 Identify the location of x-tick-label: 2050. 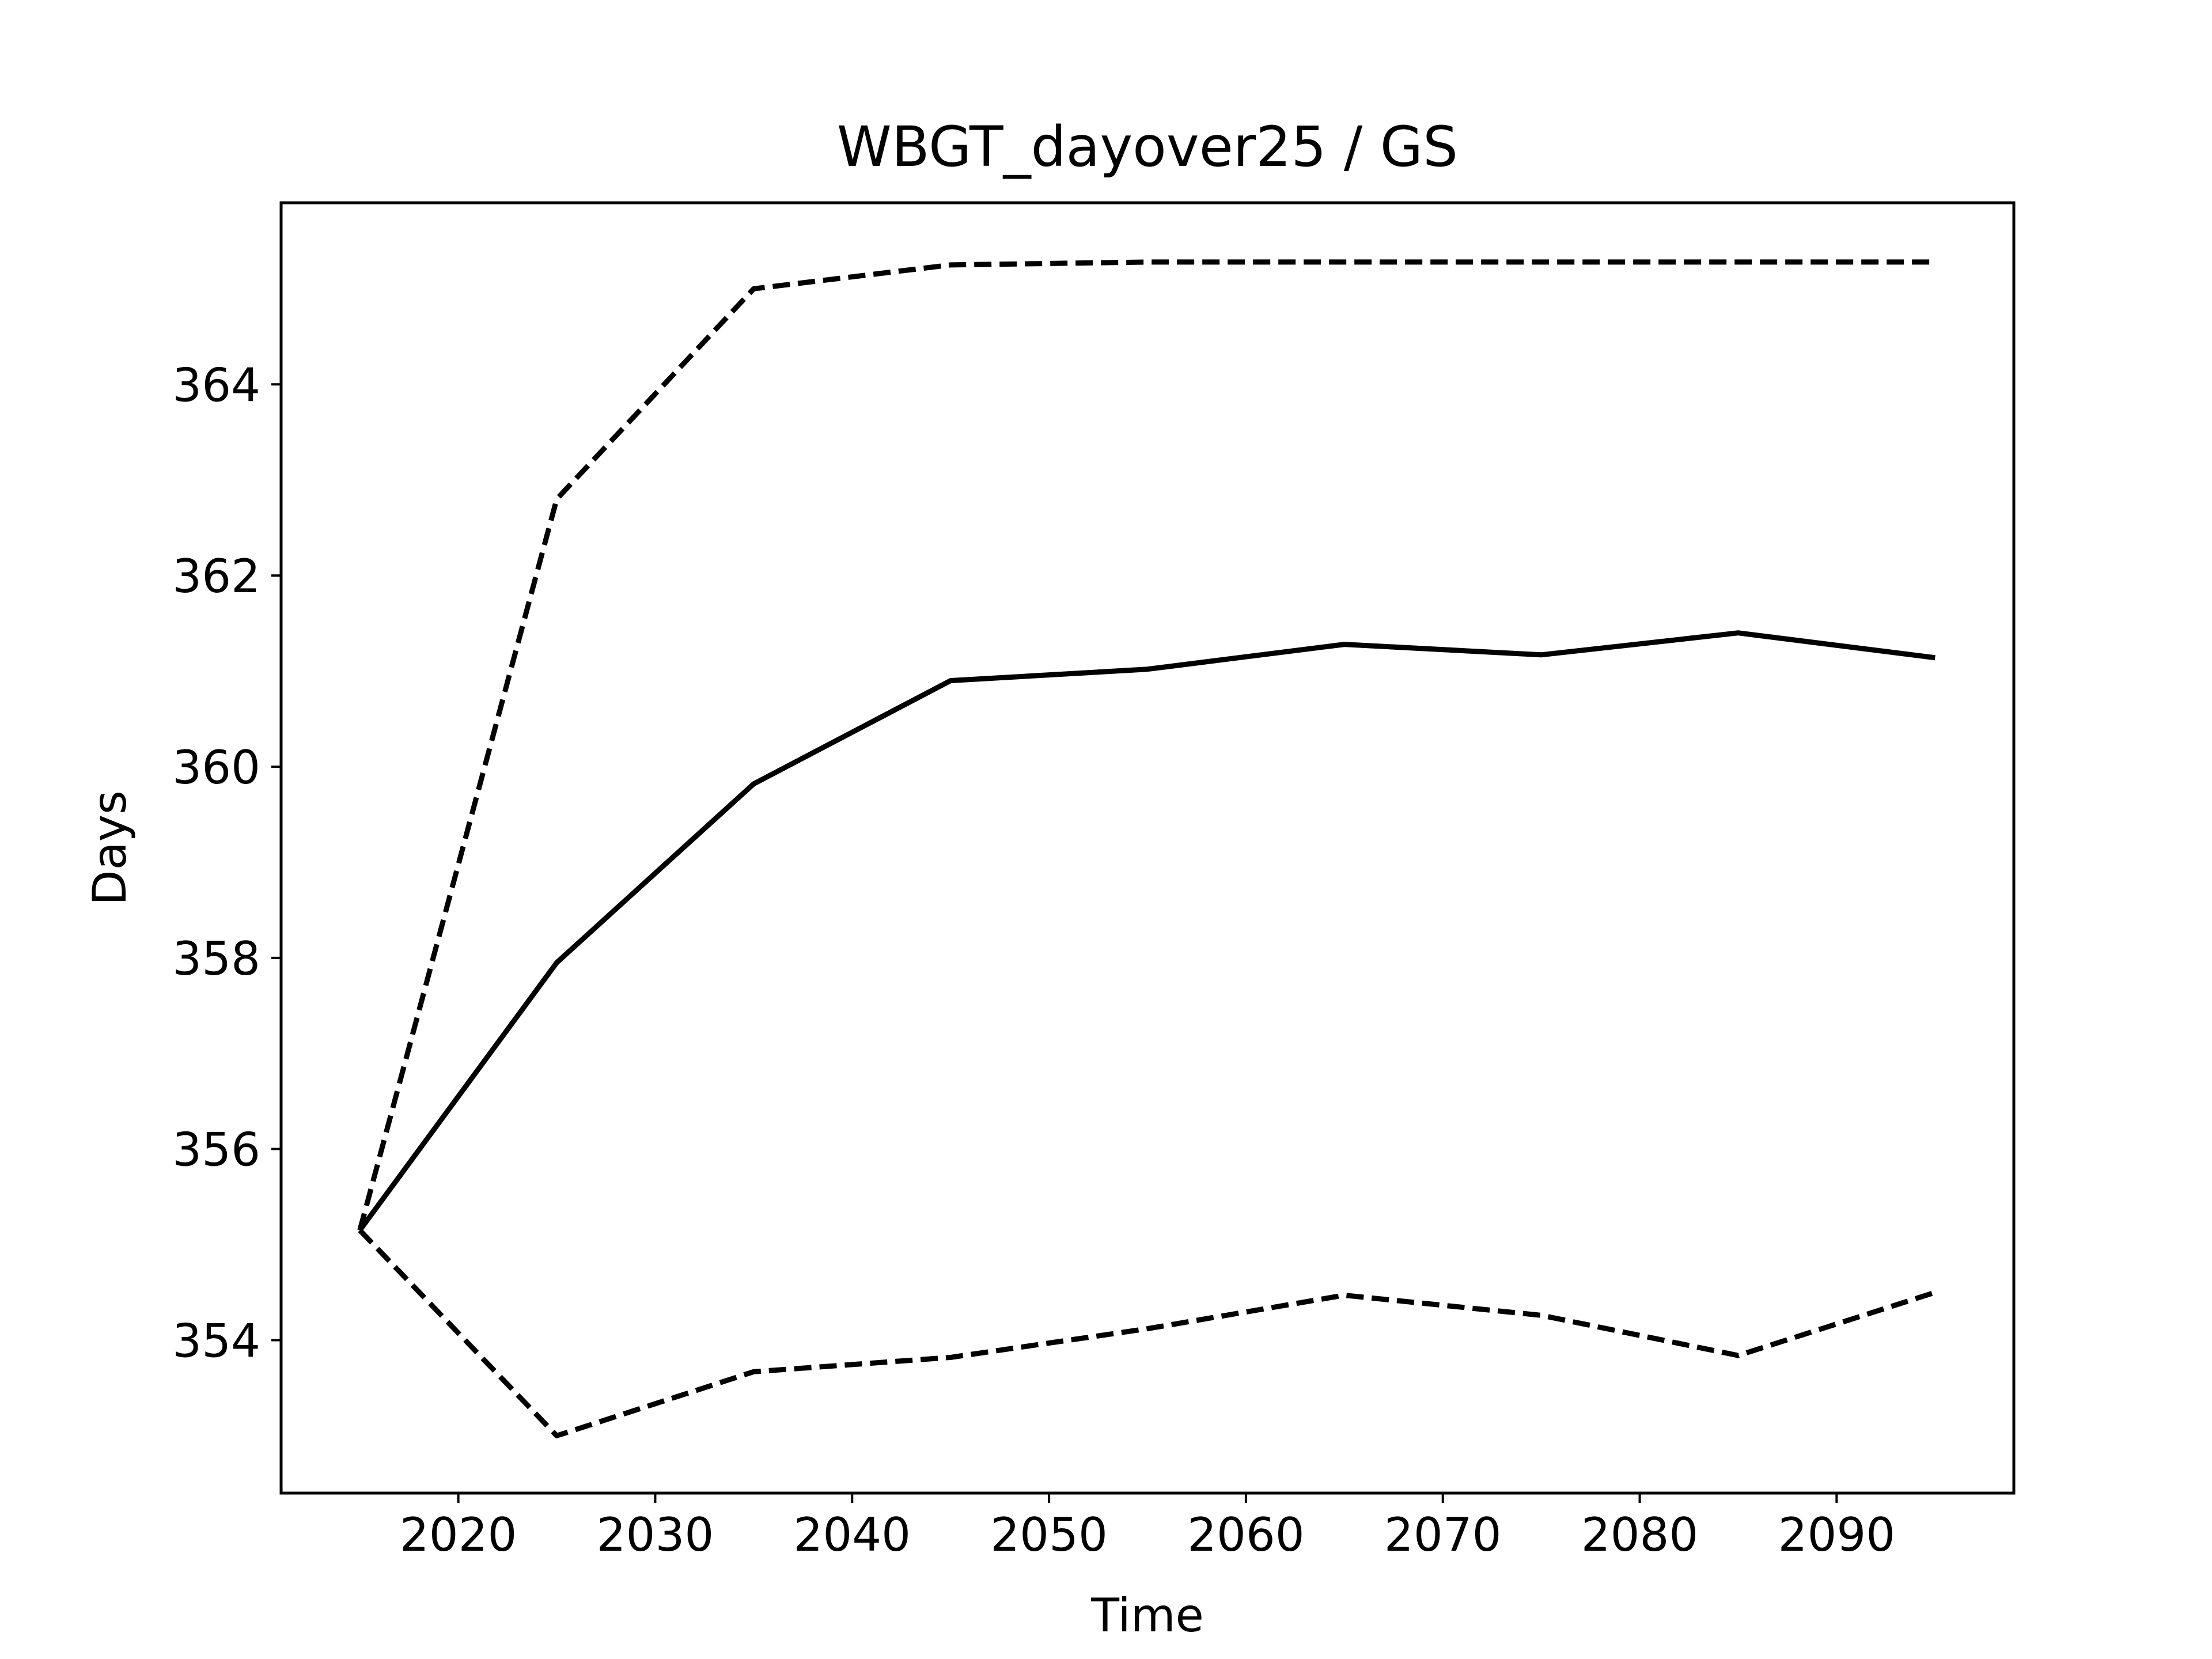
(1049, 1535).